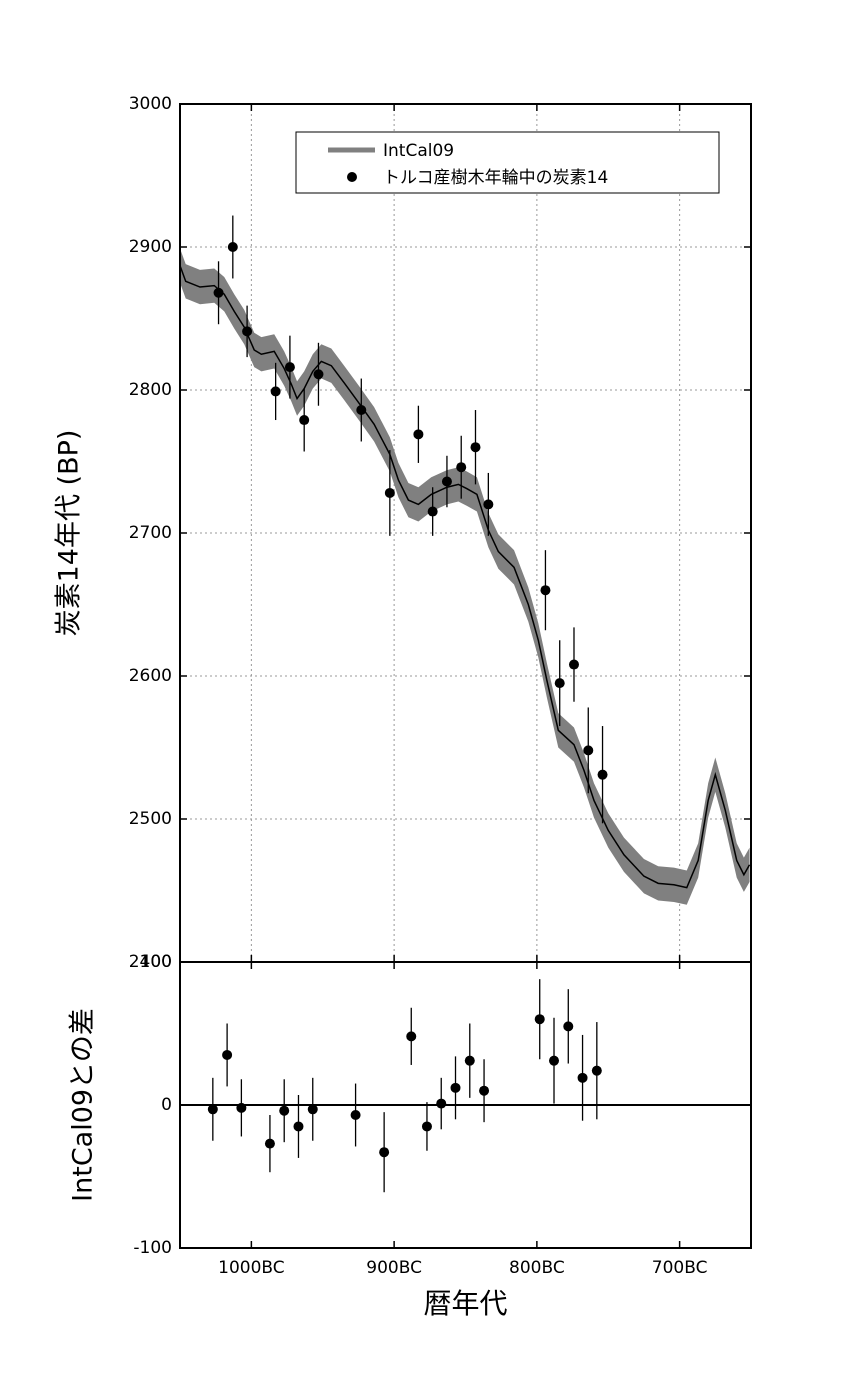 This screenshot has height=1373, width=850. Describe the element at coordinates (251, 1268) in the screenshot. I see `x-tick-label: 1000BC` at that location.